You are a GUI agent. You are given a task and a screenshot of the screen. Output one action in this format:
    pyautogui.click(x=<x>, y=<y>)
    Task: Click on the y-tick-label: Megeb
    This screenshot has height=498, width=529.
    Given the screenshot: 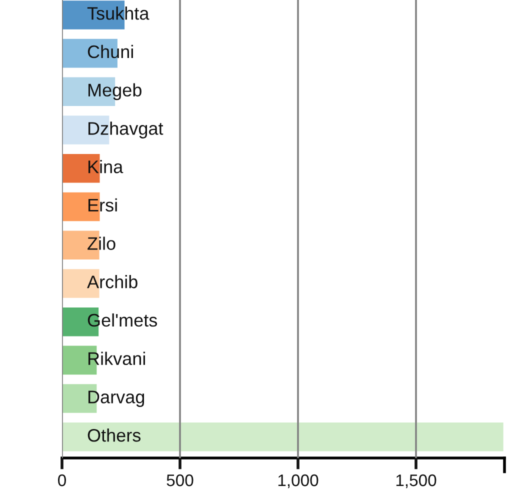 What is the action you would take?
    pyautogui.click(x=115, y=91)
    